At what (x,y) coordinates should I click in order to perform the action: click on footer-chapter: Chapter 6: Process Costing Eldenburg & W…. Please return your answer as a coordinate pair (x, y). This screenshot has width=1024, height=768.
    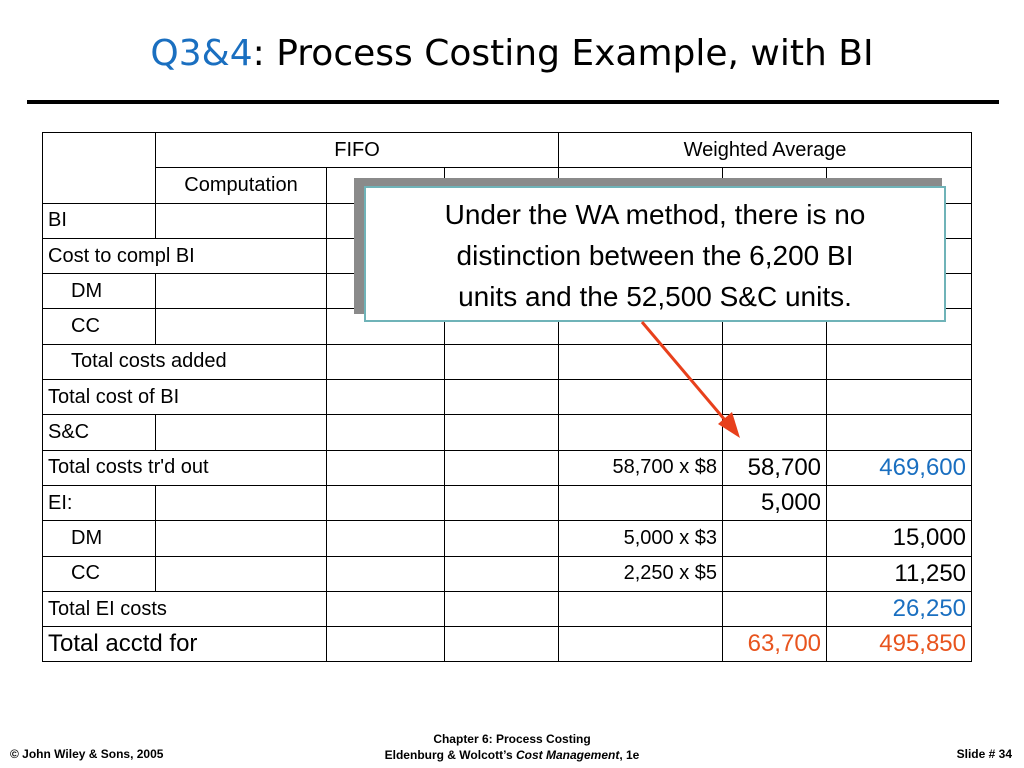
    Looking at the image, I should click on (512, 747).